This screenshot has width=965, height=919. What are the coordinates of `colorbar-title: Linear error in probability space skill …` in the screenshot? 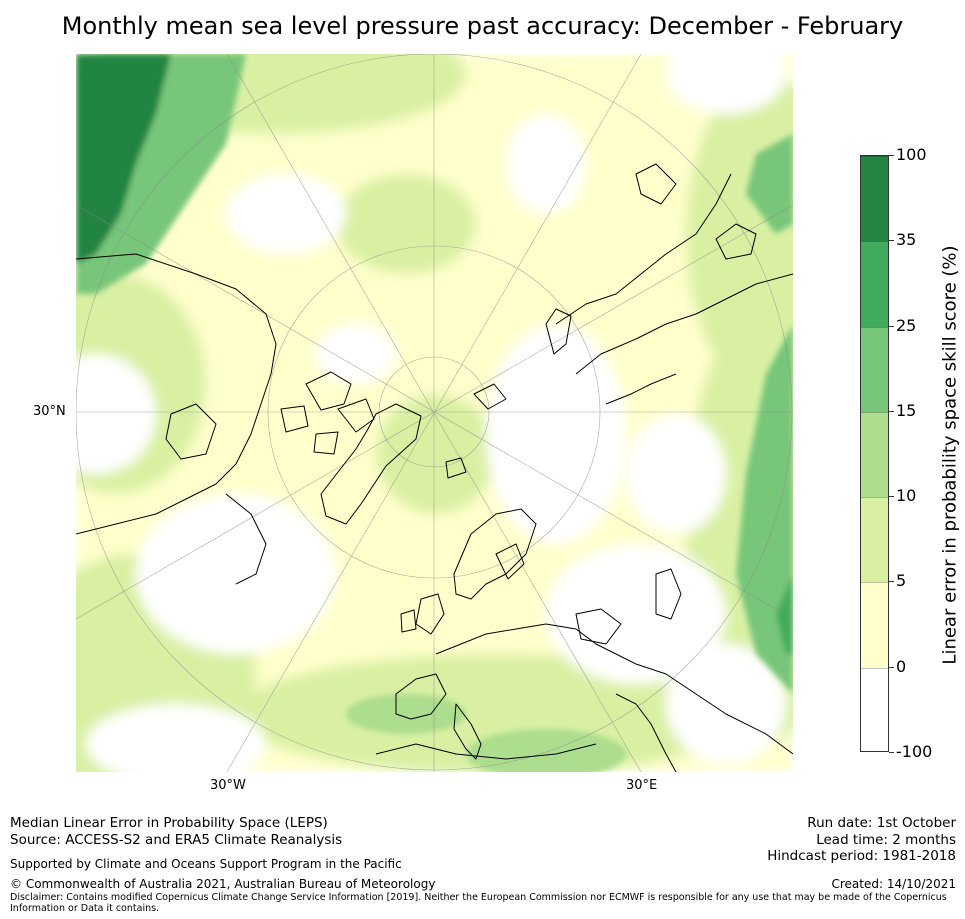 It's located at (950, 455).